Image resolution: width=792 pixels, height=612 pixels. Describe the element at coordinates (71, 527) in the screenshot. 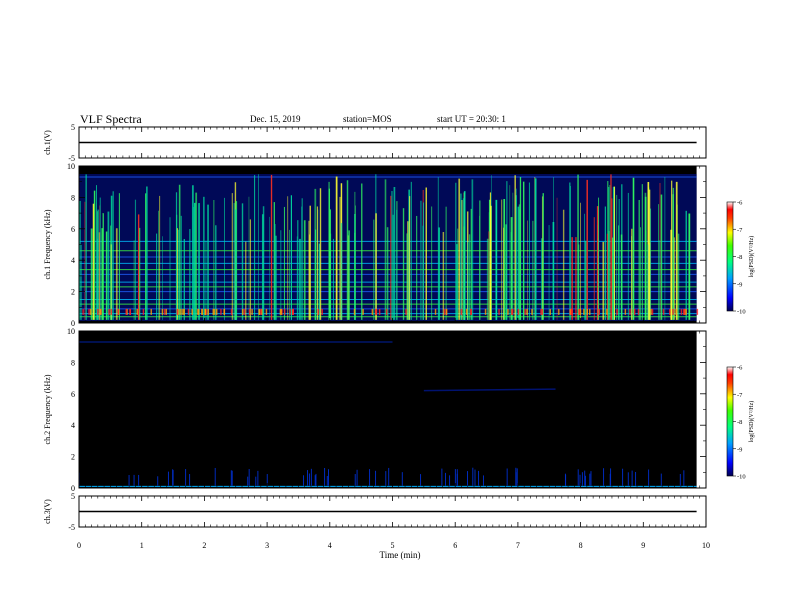

I see `y-tick-label: -5` at that location.